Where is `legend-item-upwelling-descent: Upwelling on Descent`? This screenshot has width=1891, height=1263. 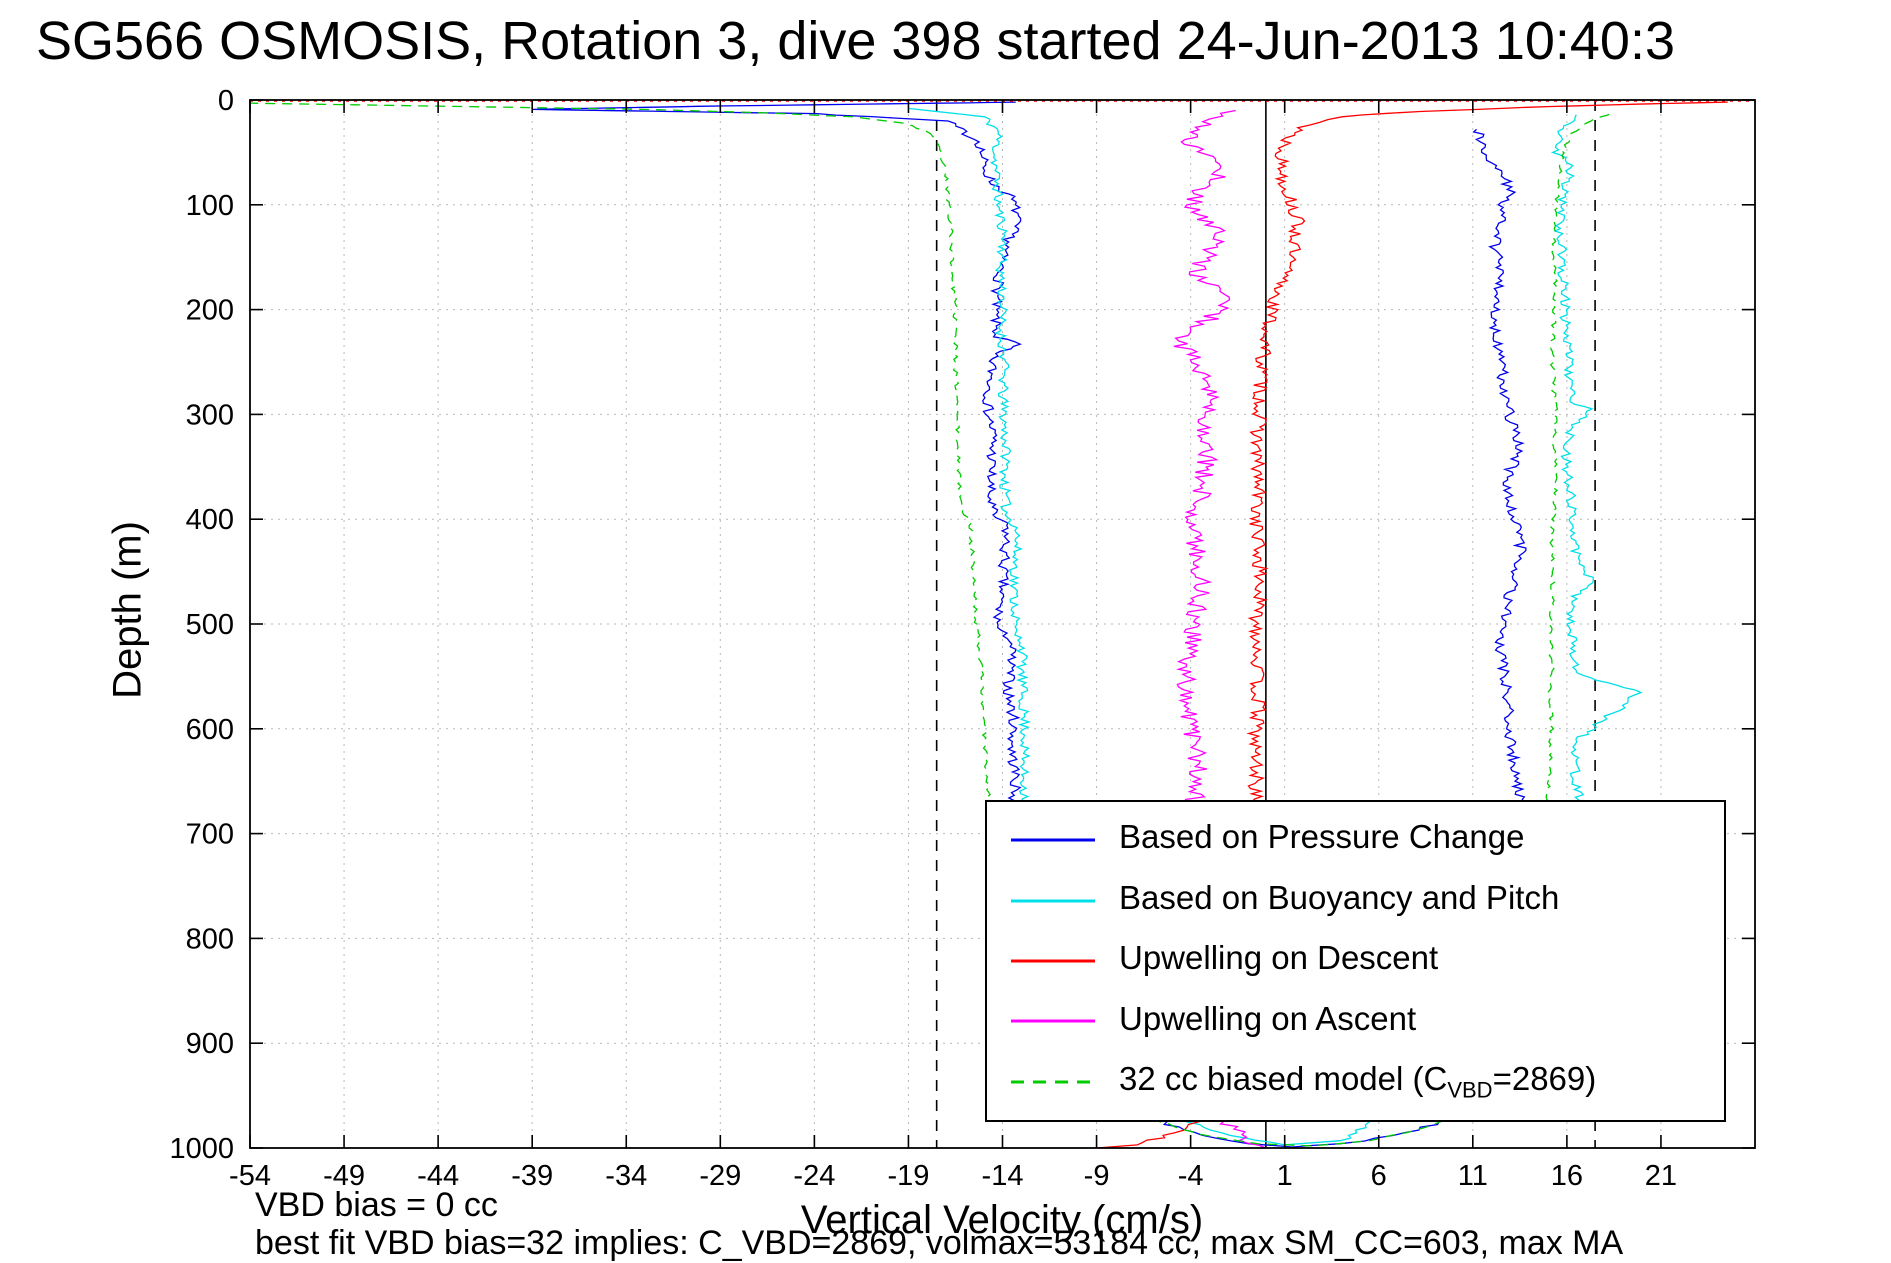 legend-item-upwelling-descent: Upwelling on Descent is located at coordinates (1362, 961).